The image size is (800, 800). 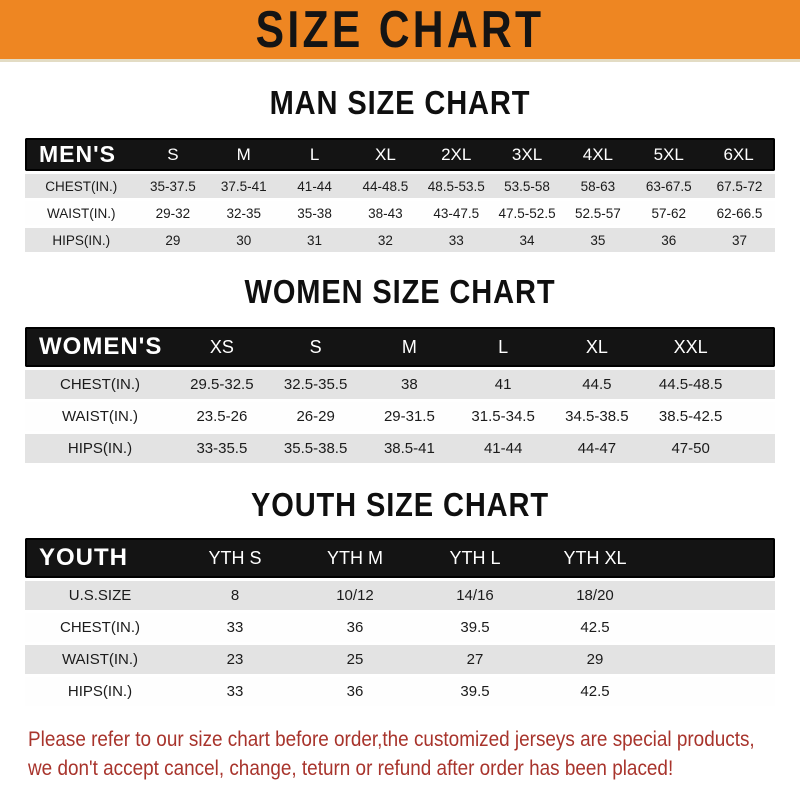 I want to click on size-value-cell: 44-48.5, so click(x=385, y=186).